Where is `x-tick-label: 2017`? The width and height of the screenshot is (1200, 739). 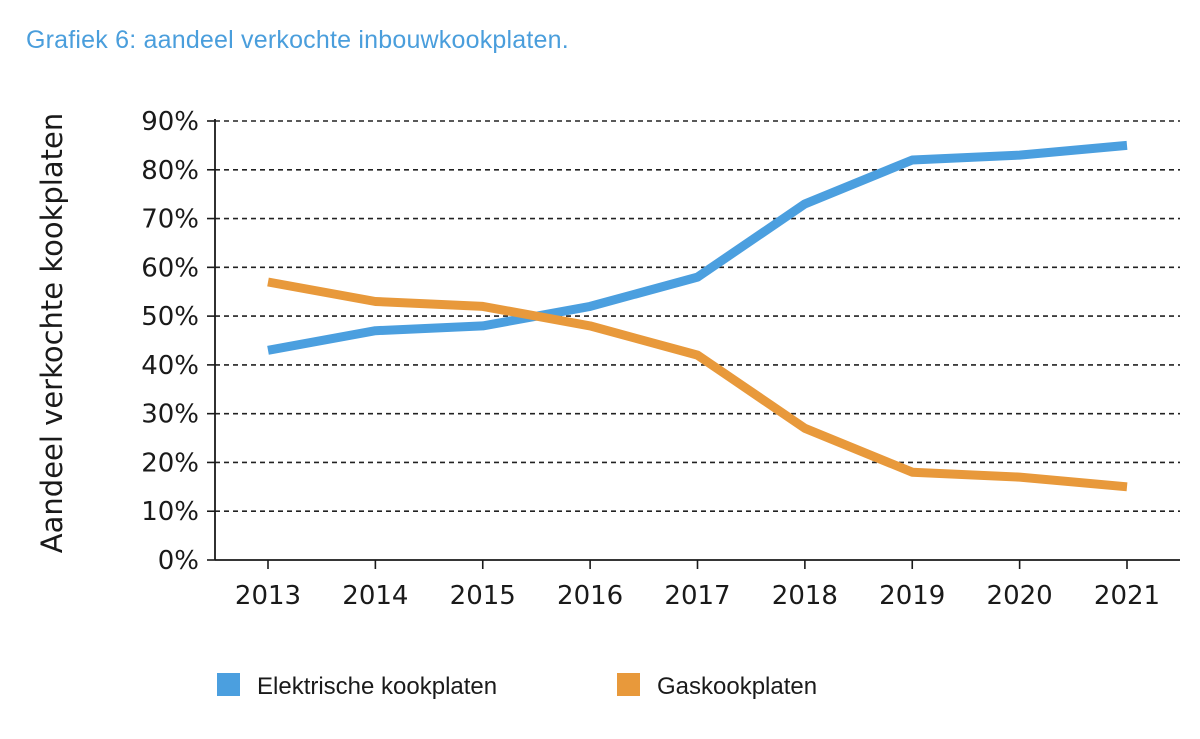 x-tick-label: 2017 is located at coordinates (697, 596).